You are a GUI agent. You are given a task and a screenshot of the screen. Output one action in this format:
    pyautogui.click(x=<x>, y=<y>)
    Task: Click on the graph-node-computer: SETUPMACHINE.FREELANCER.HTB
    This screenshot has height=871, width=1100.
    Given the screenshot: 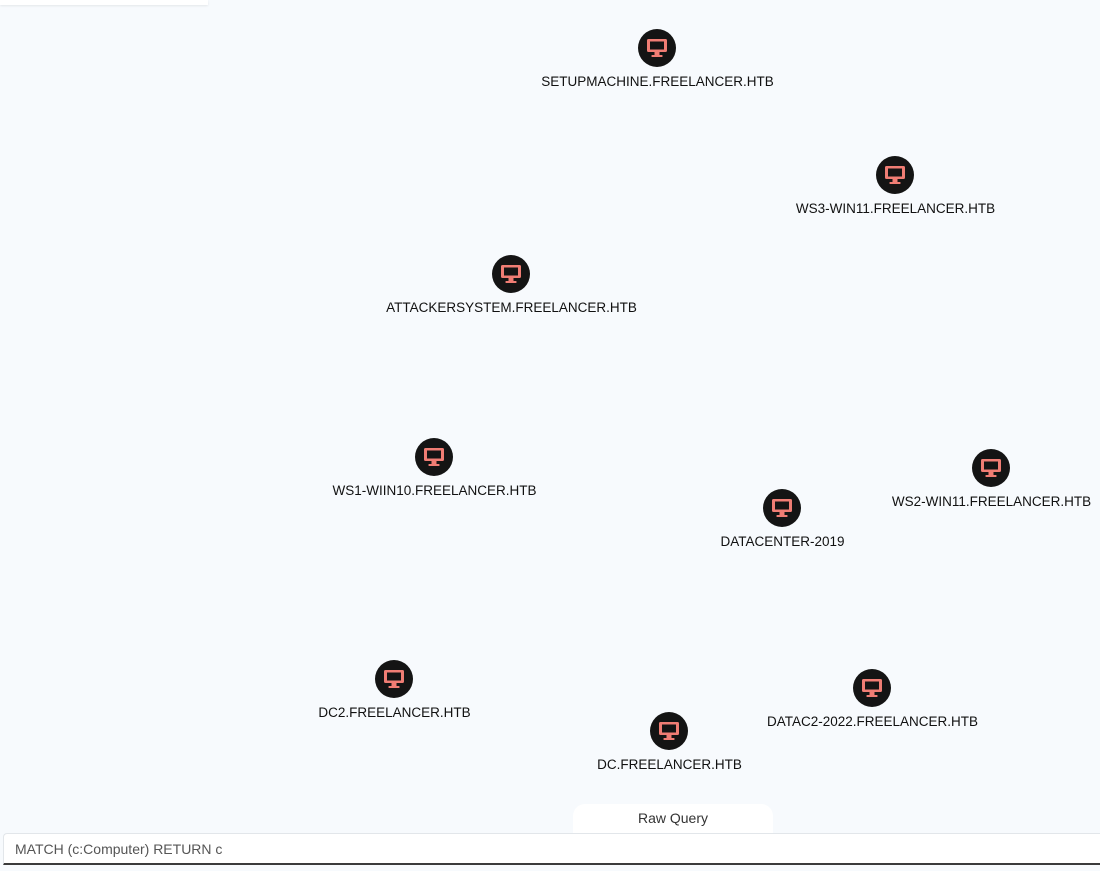 What is the action you would take?
    pyautogui.click(x=657, y=59)
    